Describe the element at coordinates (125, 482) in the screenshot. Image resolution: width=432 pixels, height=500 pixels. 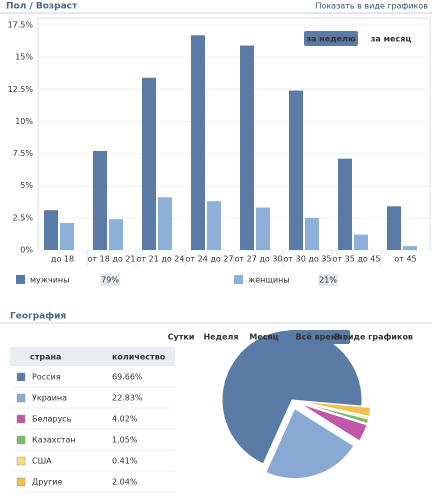
I see `table-value: 2.04%` at that location.